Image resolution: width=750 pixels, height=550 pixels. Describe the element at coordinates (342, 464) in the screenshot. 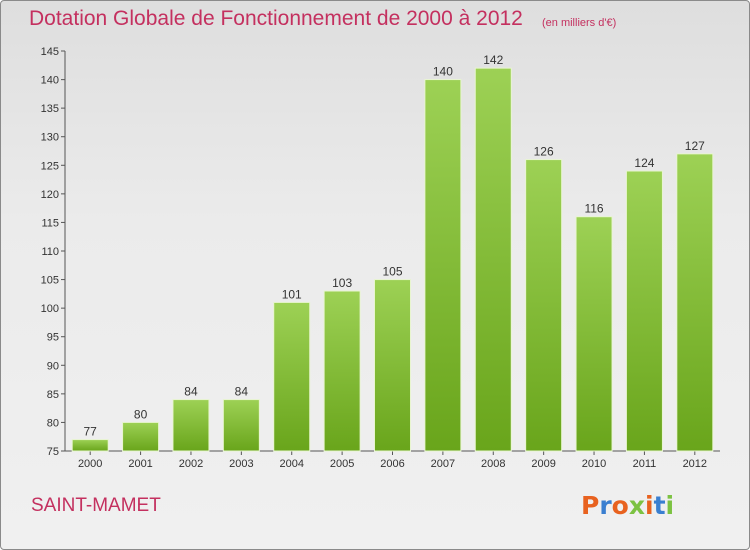

I see `x-tick-label: 2005` at that location.